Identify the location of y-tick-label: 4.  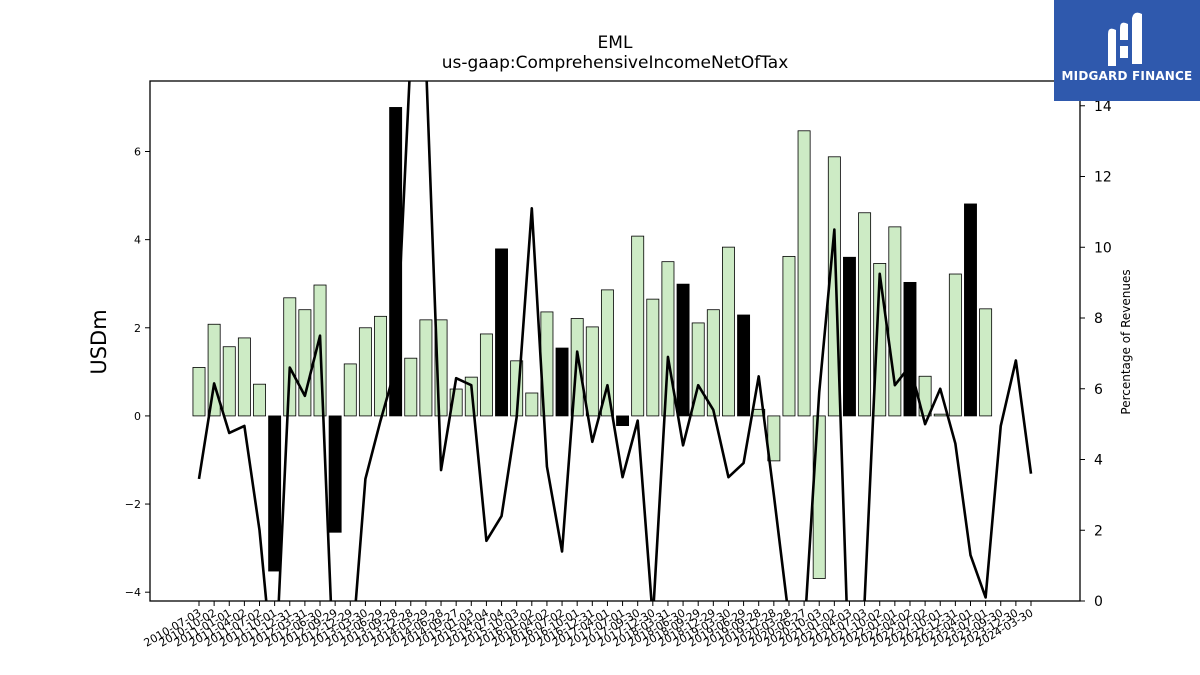
(137, 240).